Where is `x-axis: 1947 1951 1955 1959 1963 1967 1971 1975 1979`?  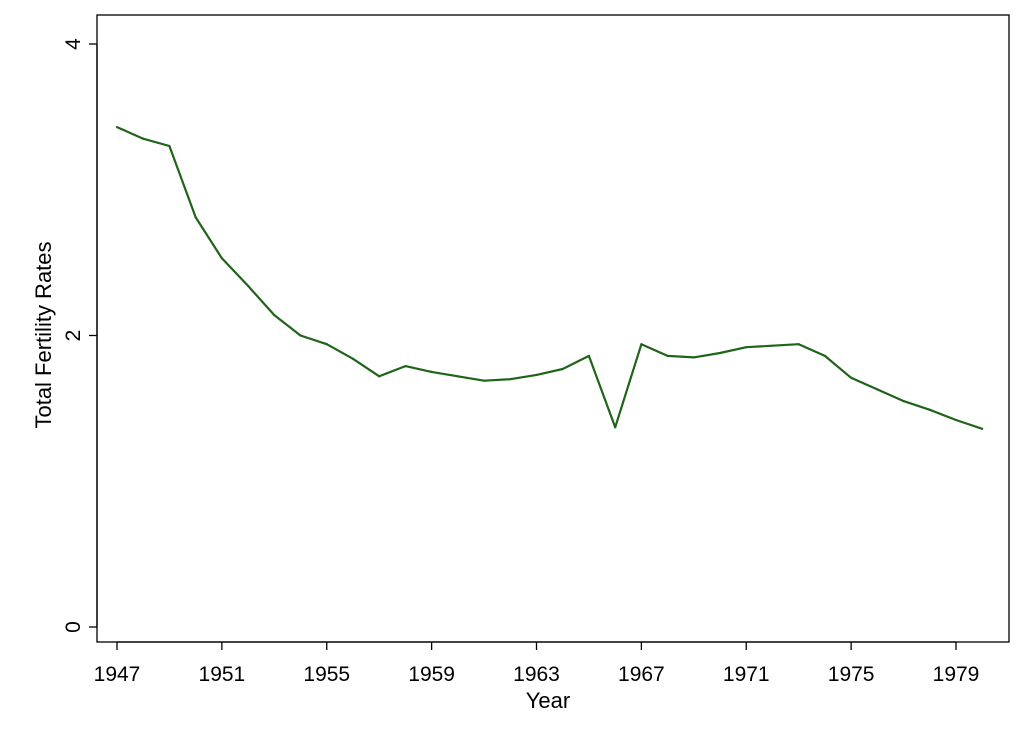 x-axis: 1947 1951 1955 1959 1963 1967 1971 1975 1979 is located at coordinates (537, 663).